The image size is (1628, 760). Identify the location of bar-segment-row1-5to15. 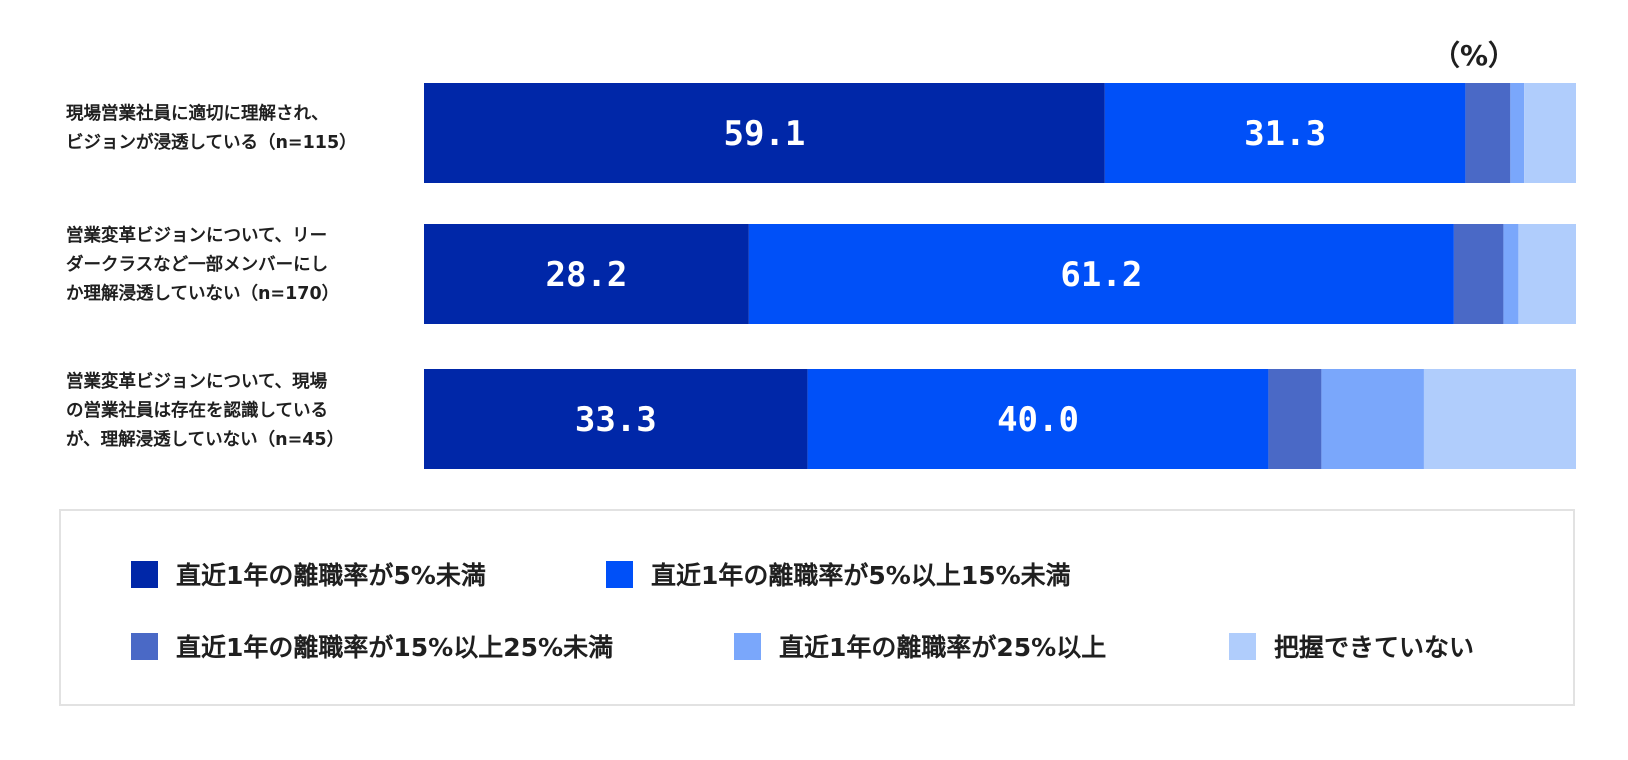
(1285, 133).